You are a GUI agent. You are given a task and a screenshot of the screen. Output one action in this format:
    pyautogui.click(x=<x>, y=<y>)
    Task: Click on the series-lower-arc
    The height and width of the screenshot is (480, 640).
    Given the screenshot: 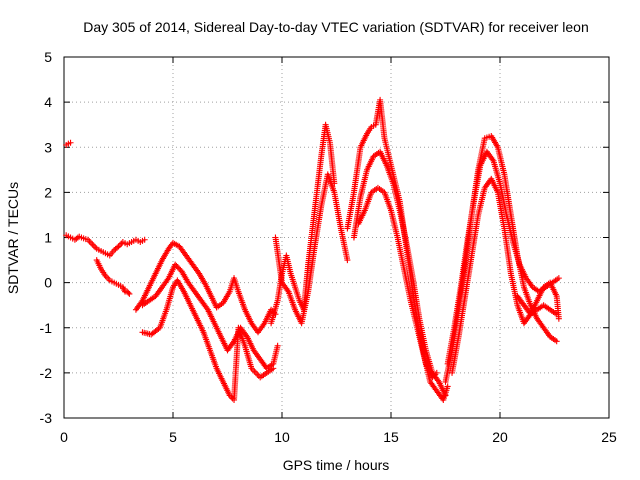 What is the action you would take?
    pyautogui.click(x=208, y=340)
    